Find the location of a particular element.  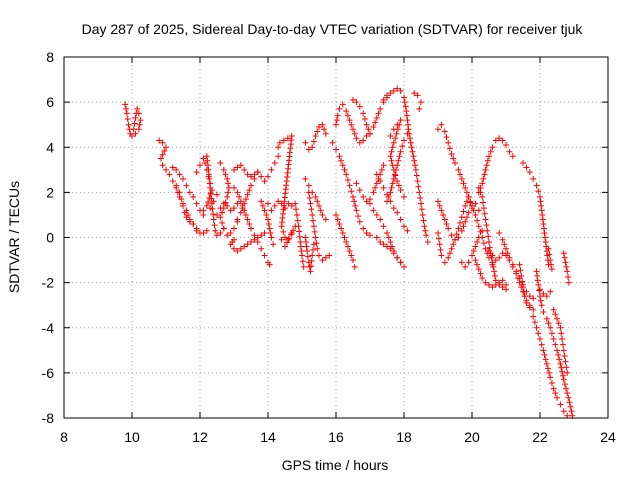

series-s39 is located at coordinates (490, 274).